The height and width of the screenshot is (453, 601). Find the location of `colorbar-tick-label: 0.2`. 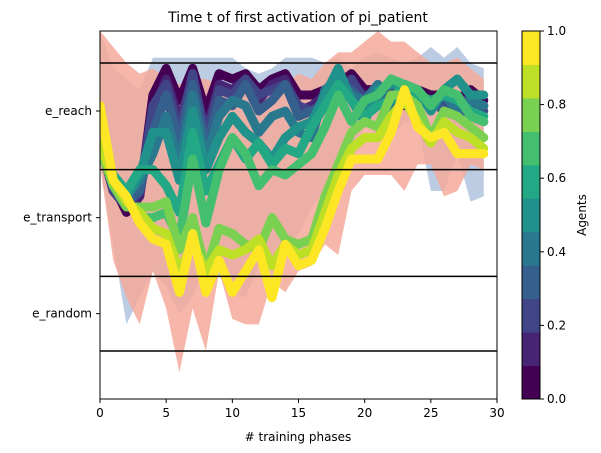

colorbar-tick-label: 0.2 is located at coordinates (556, 325).